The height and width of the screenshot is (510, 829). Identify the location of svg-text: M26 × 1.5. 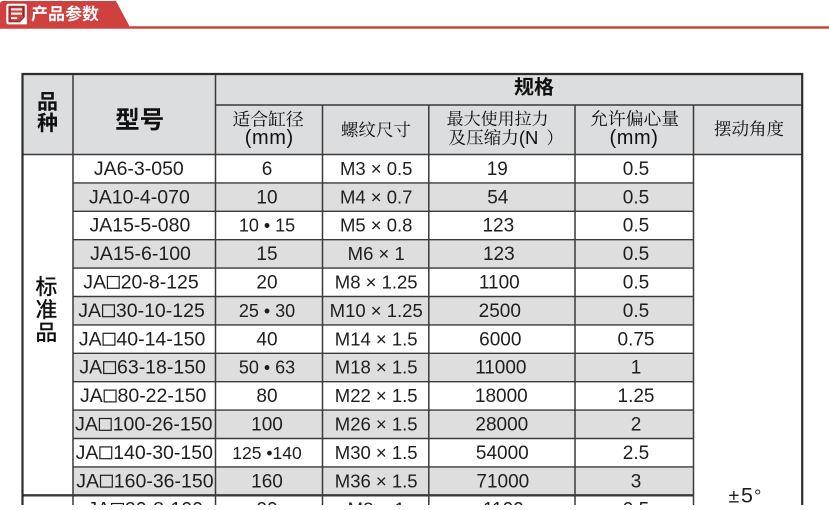
(376, 424).